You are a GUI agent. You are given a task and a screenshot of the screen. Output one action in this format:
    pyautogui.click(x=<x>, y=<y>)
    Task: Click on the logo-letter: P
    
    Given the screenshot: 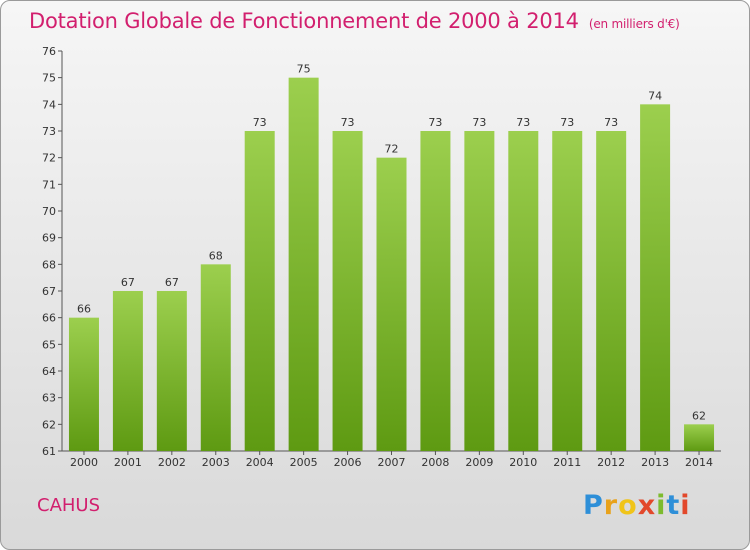 What is the action you would take?
    pyautogui.click(x=593, y=505)
    